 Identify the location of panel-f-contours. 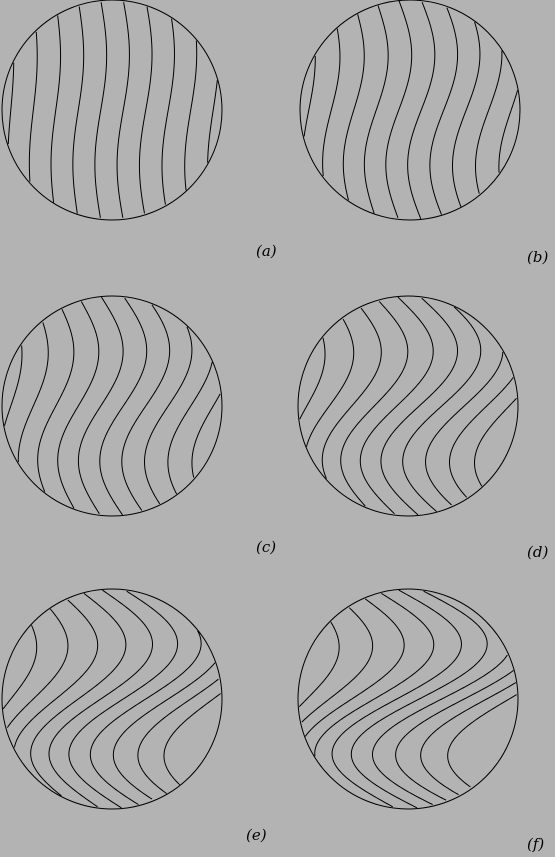
(407, 699).